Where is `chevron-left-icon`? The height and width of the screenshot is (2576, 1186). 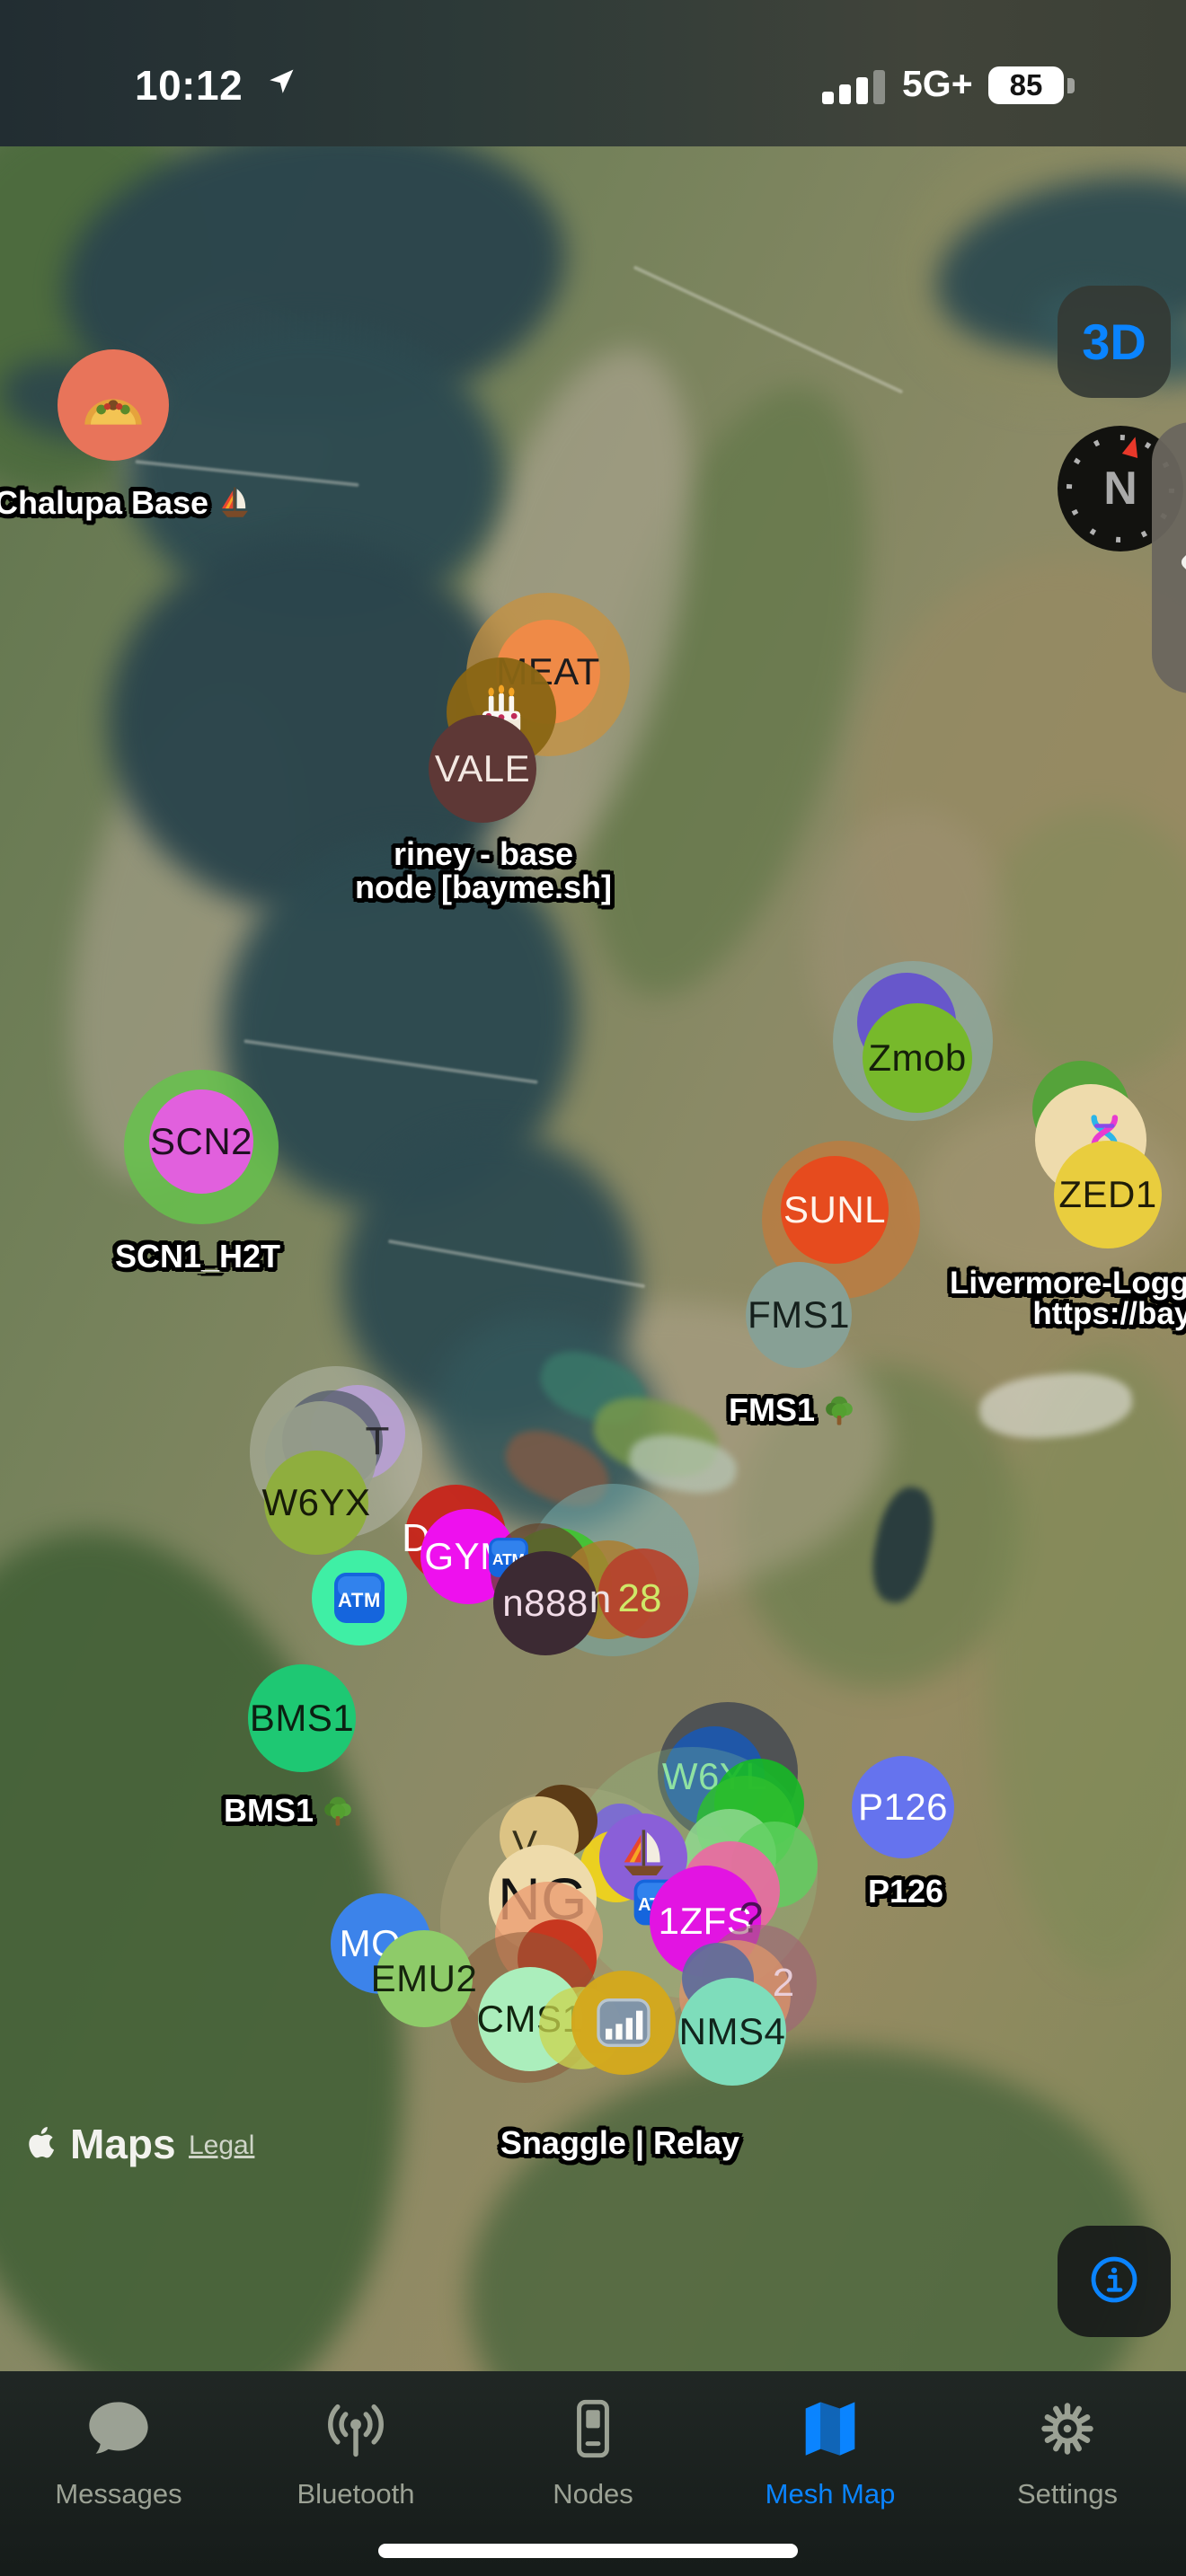 chevron-left-icon is located at coordinates (1173, 564).